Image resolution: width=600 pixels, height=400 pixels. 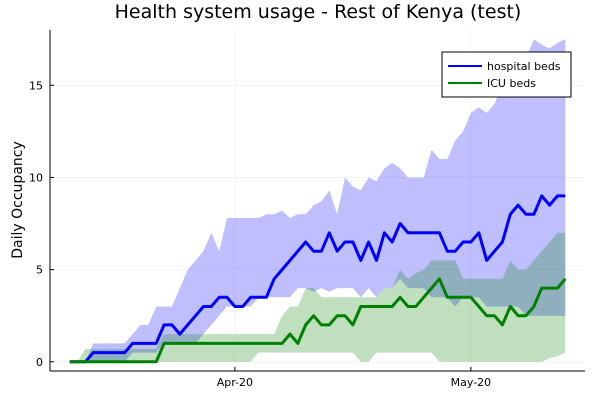 What do you see at coordinates (39, 362) in the screenshot?
I see `y-tick-label: 0` at bounding box center [39, 362].